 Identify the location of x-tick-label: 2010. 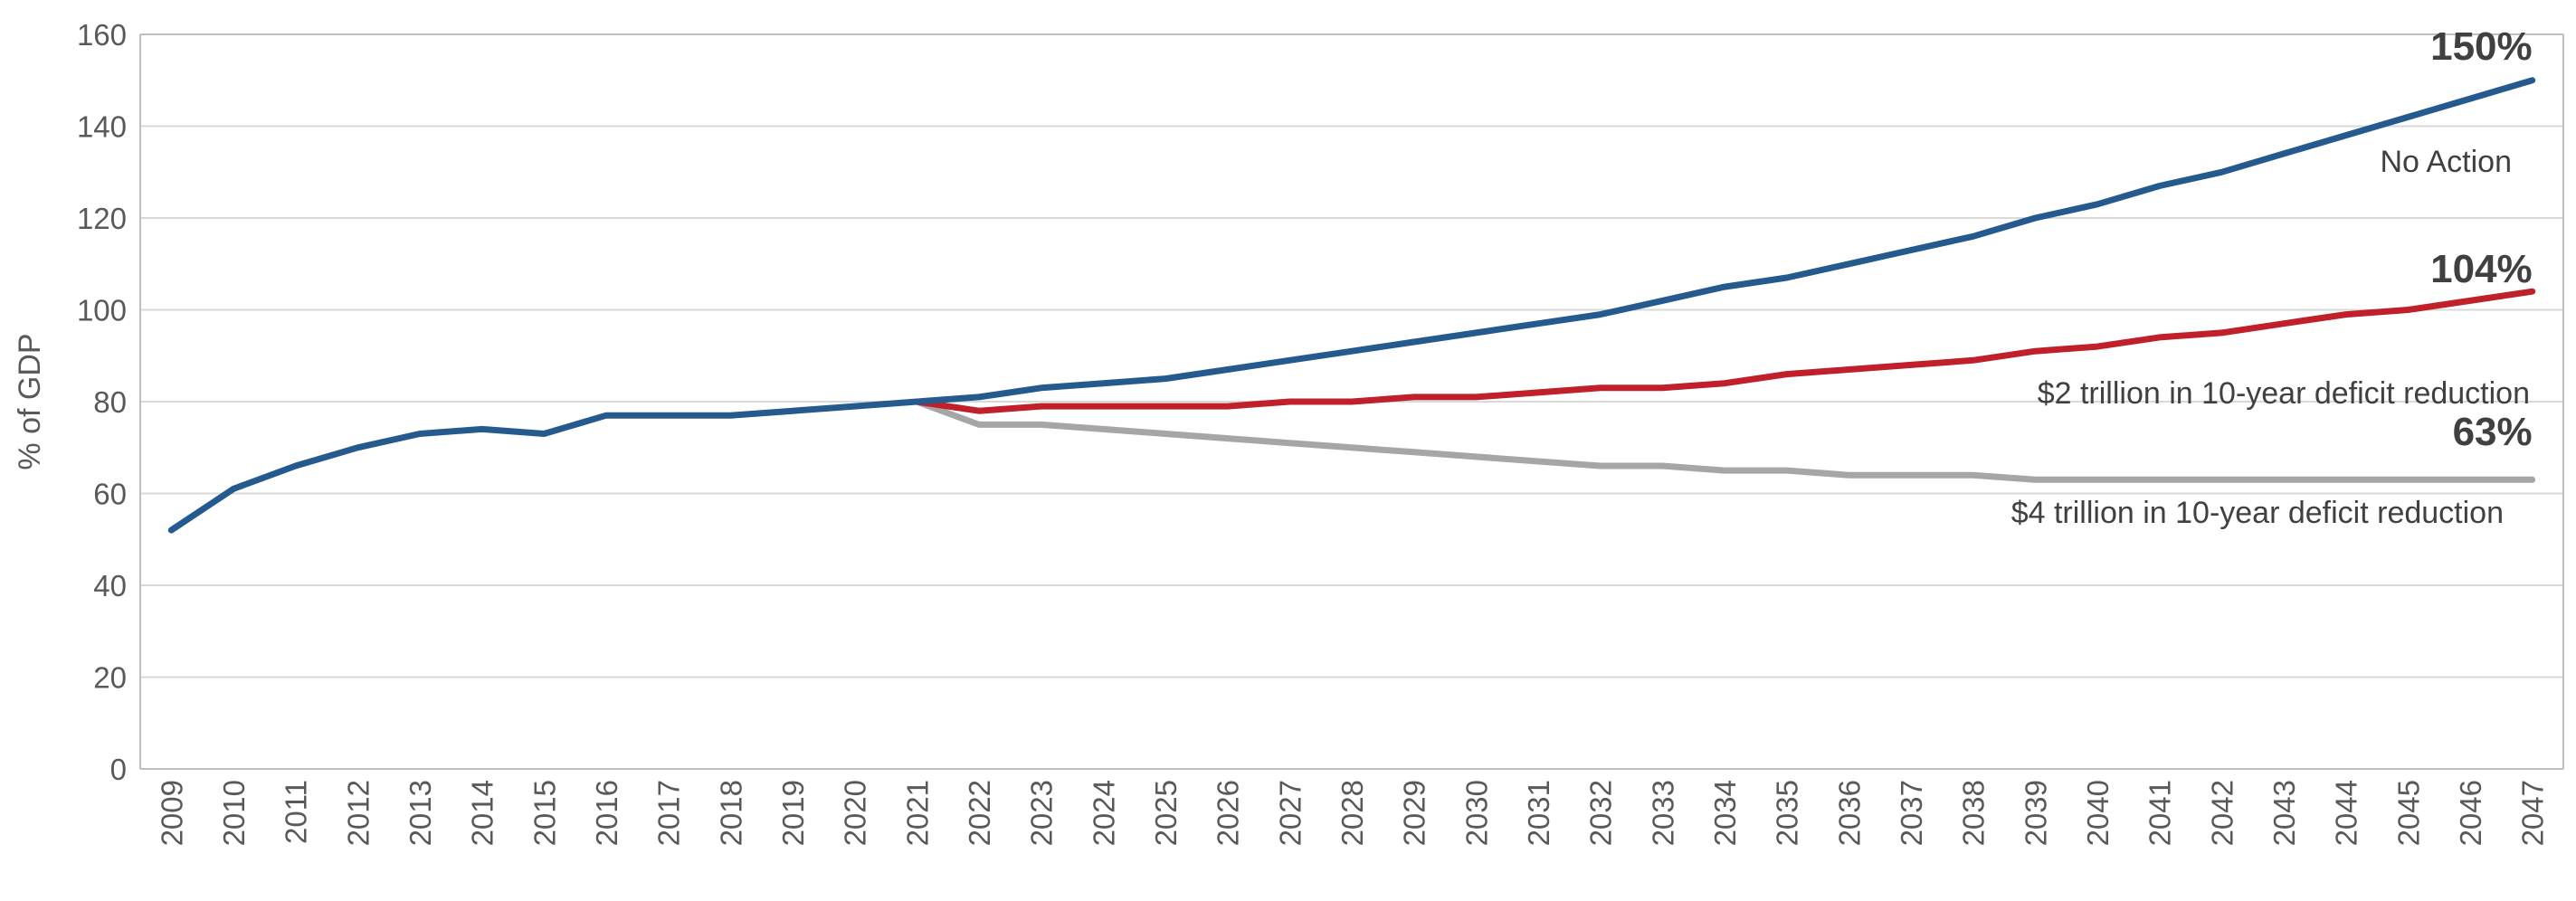
(234, 813).